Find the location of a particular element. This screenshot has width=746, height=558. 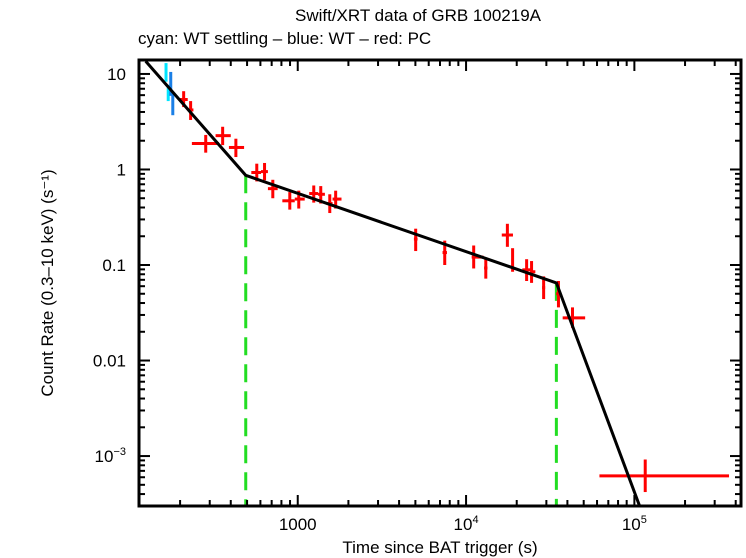

x-tick-labels: 1000 10⁴ 10⁵ is located at coordinates (463, 524).